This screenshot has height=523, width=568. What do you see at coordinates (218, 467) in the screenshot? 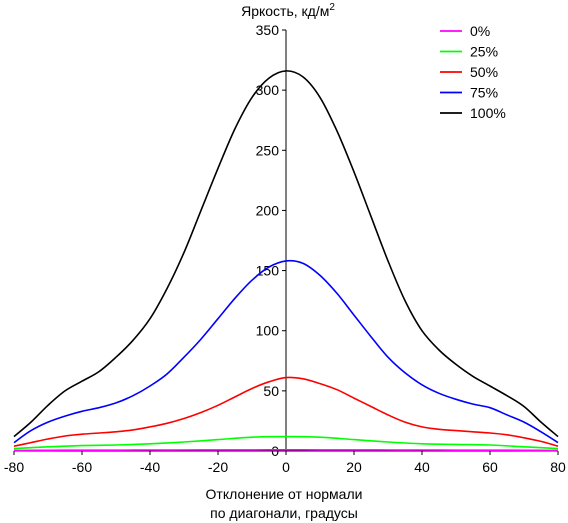
I see `x-tick-label: -20` at bounding box center [218, 467].